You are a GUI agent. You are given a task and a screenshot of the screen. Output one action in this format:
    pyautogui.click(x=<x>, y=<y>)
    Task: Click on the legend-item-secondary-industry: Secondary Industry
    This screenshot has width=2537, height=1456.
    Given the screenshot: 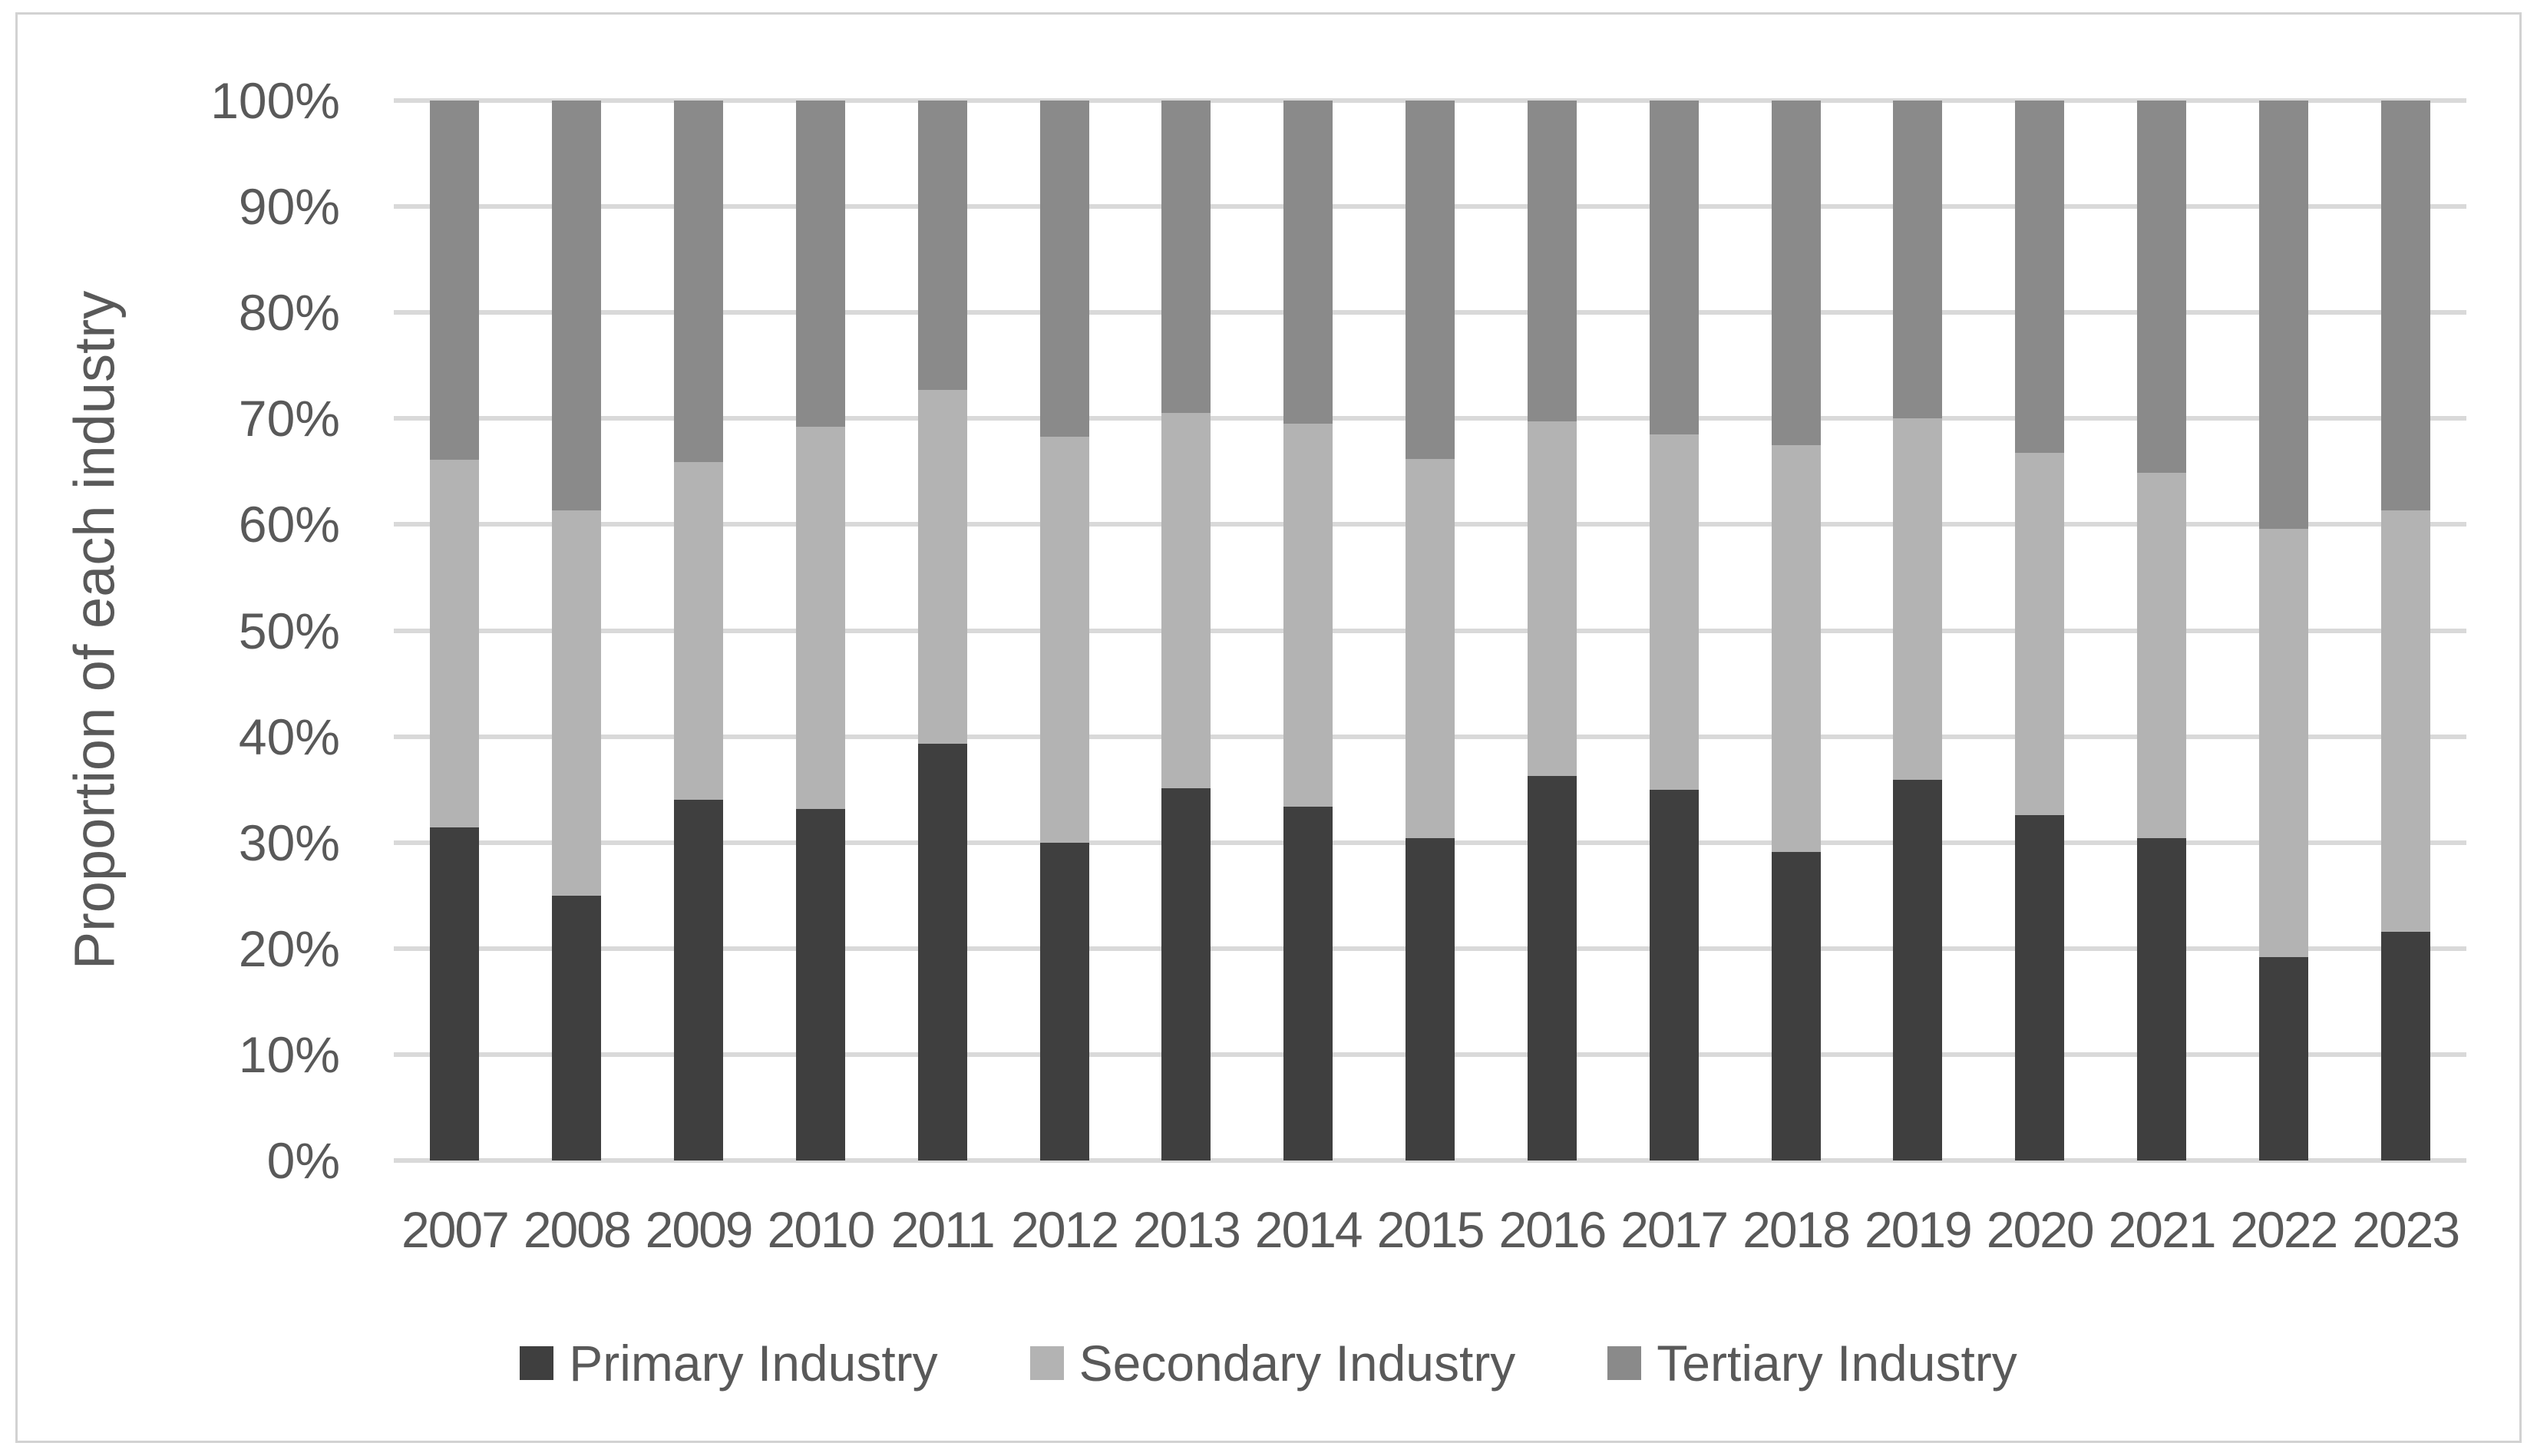 What is the action you would take?
    pyautogui.click(x=1272, y=1363)
    